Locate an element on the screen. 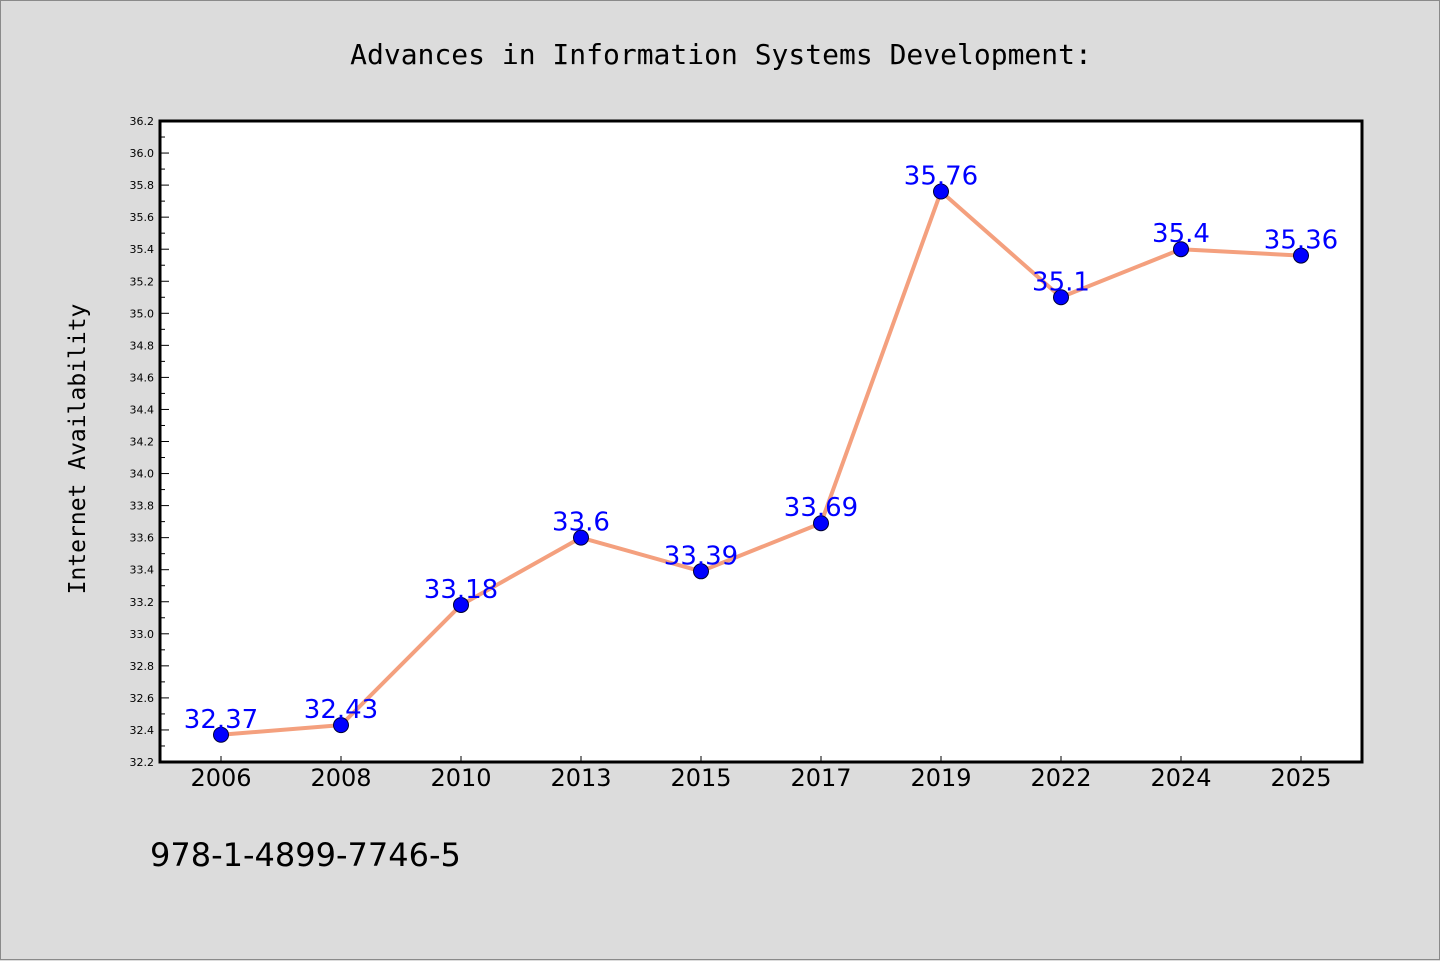 This screenshot has height=961, width=1440. data-label: 33.39 is located at coordinates (701, 556).